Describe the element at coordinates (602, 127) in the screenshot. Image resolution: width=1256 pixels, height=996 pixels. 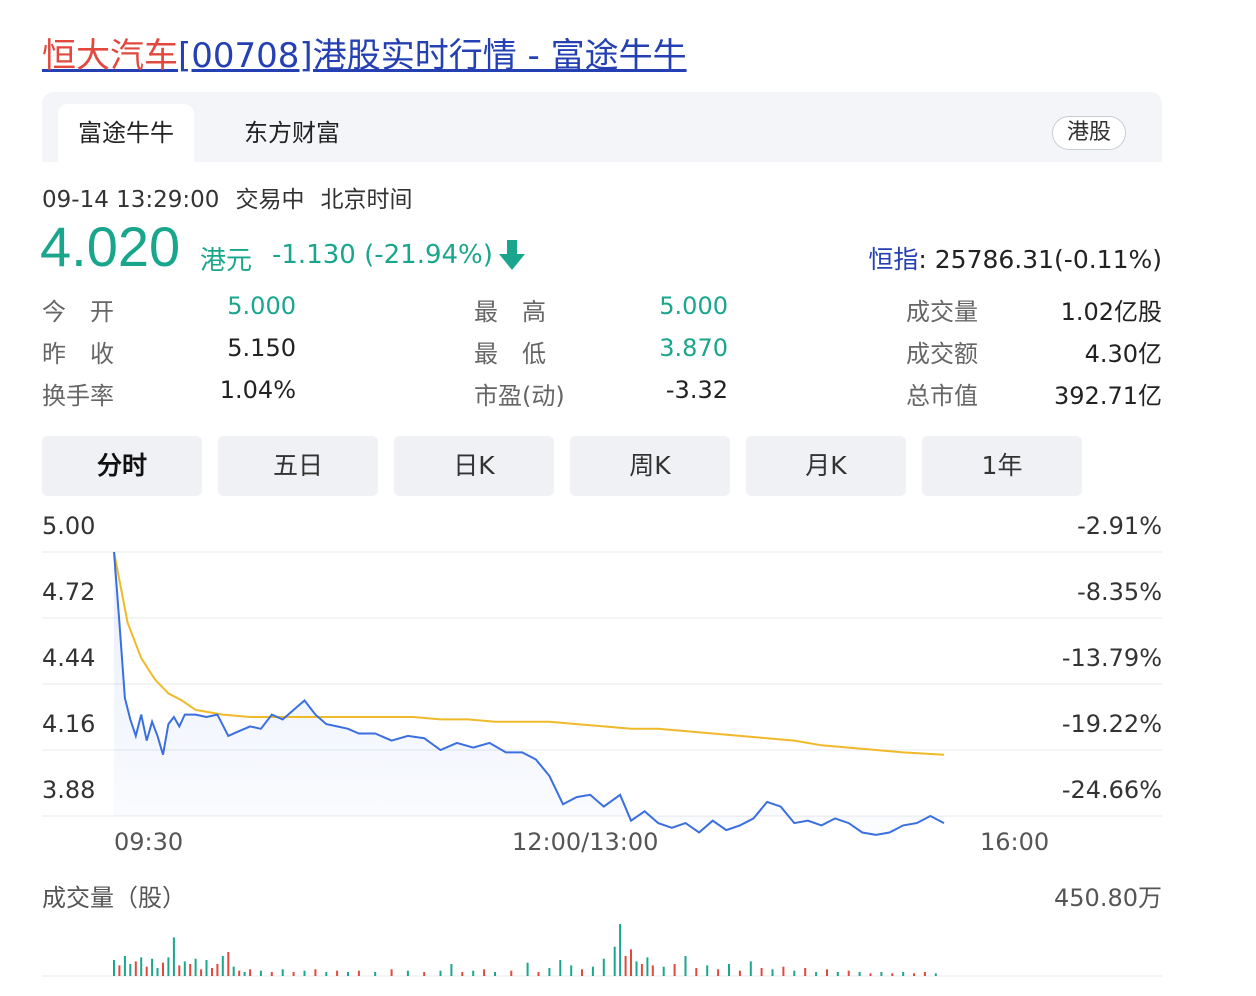
I see `source-tabs-bar: 富途牛牛 东方财富 港股` at that location.